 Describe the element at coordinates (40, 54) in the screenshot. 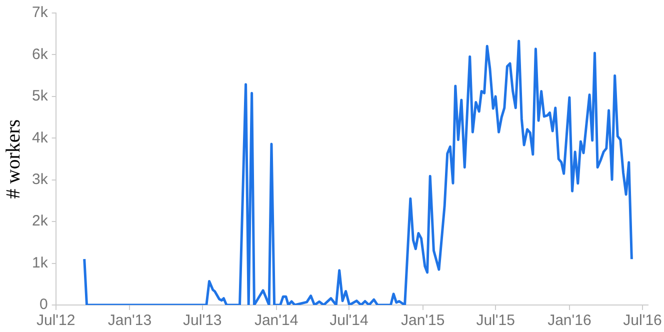

I see `y-tick-label: 6k` at that location.